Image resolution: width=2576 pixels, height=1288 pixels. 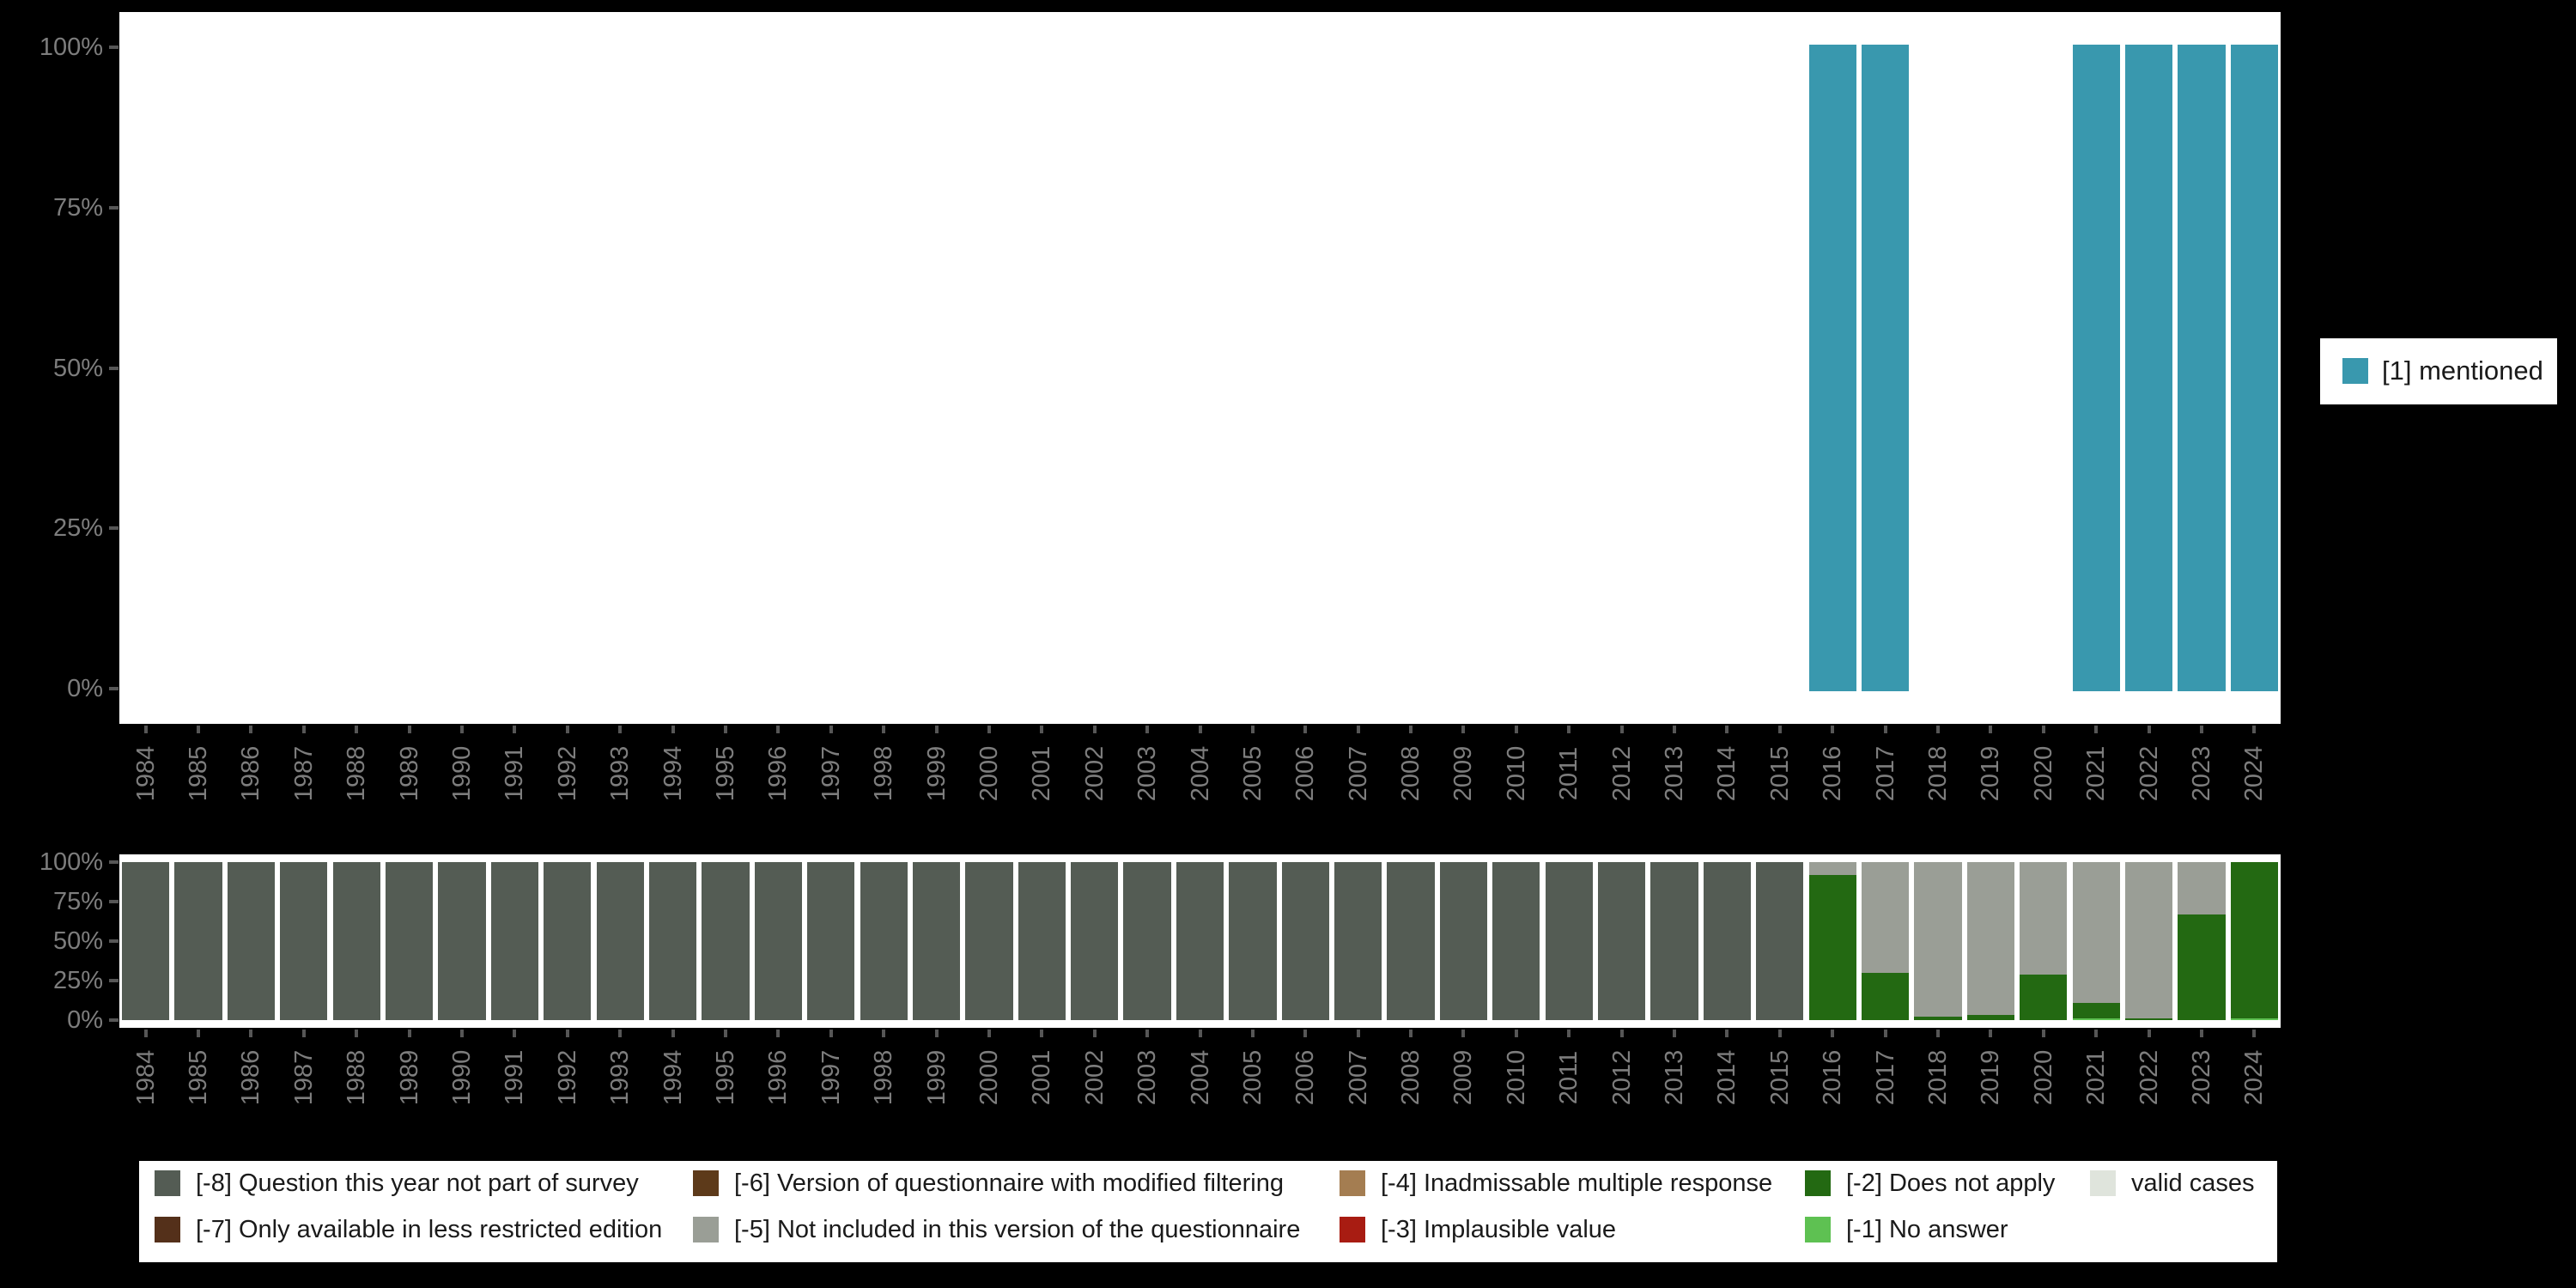 What do you see at coordinates (1727, 1078) in the screenshot?
I see `x-label-2014: 2014` at bounding box center [1727, 1078].